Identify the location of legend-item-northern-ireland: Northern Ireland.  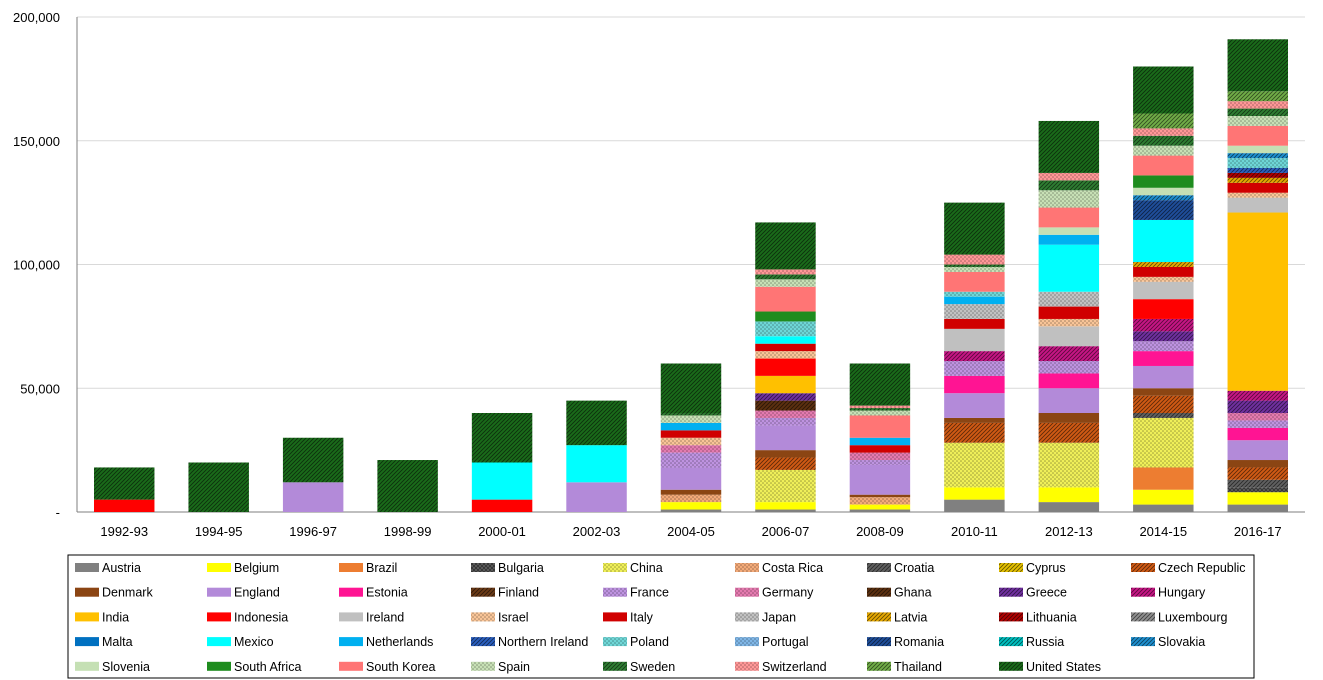
(529, 642).